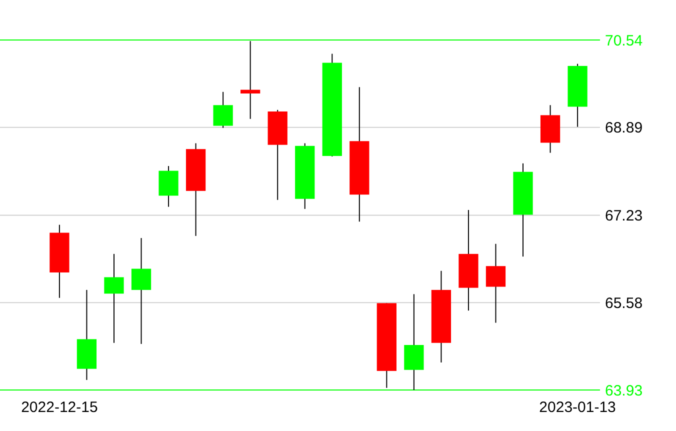 This screenshot has height=431, width=676. What do you see at coordinates (624, 303) in the screenshot?
I see `y-tick-label: 65.58` at bounding box center [624, 303].